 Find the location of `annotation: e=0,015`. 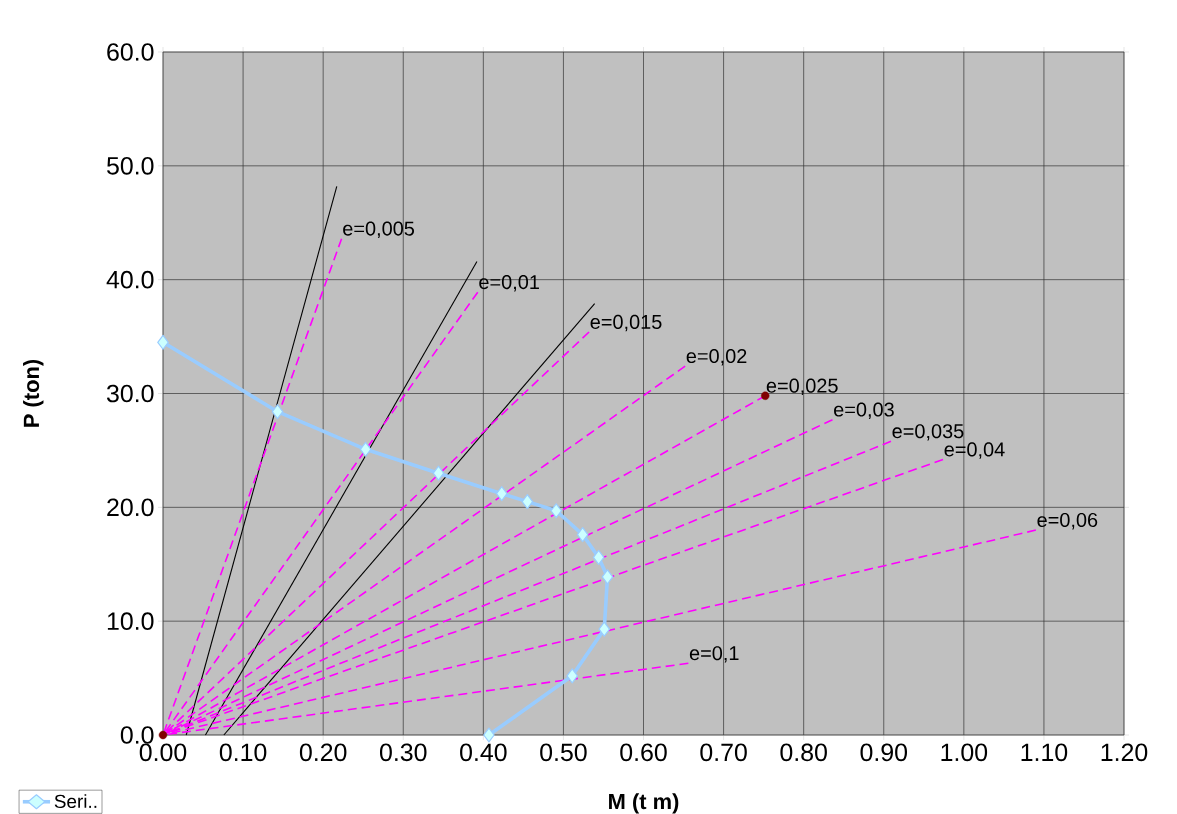

annotation: e=0,015 is located at coordinates (626, 323).